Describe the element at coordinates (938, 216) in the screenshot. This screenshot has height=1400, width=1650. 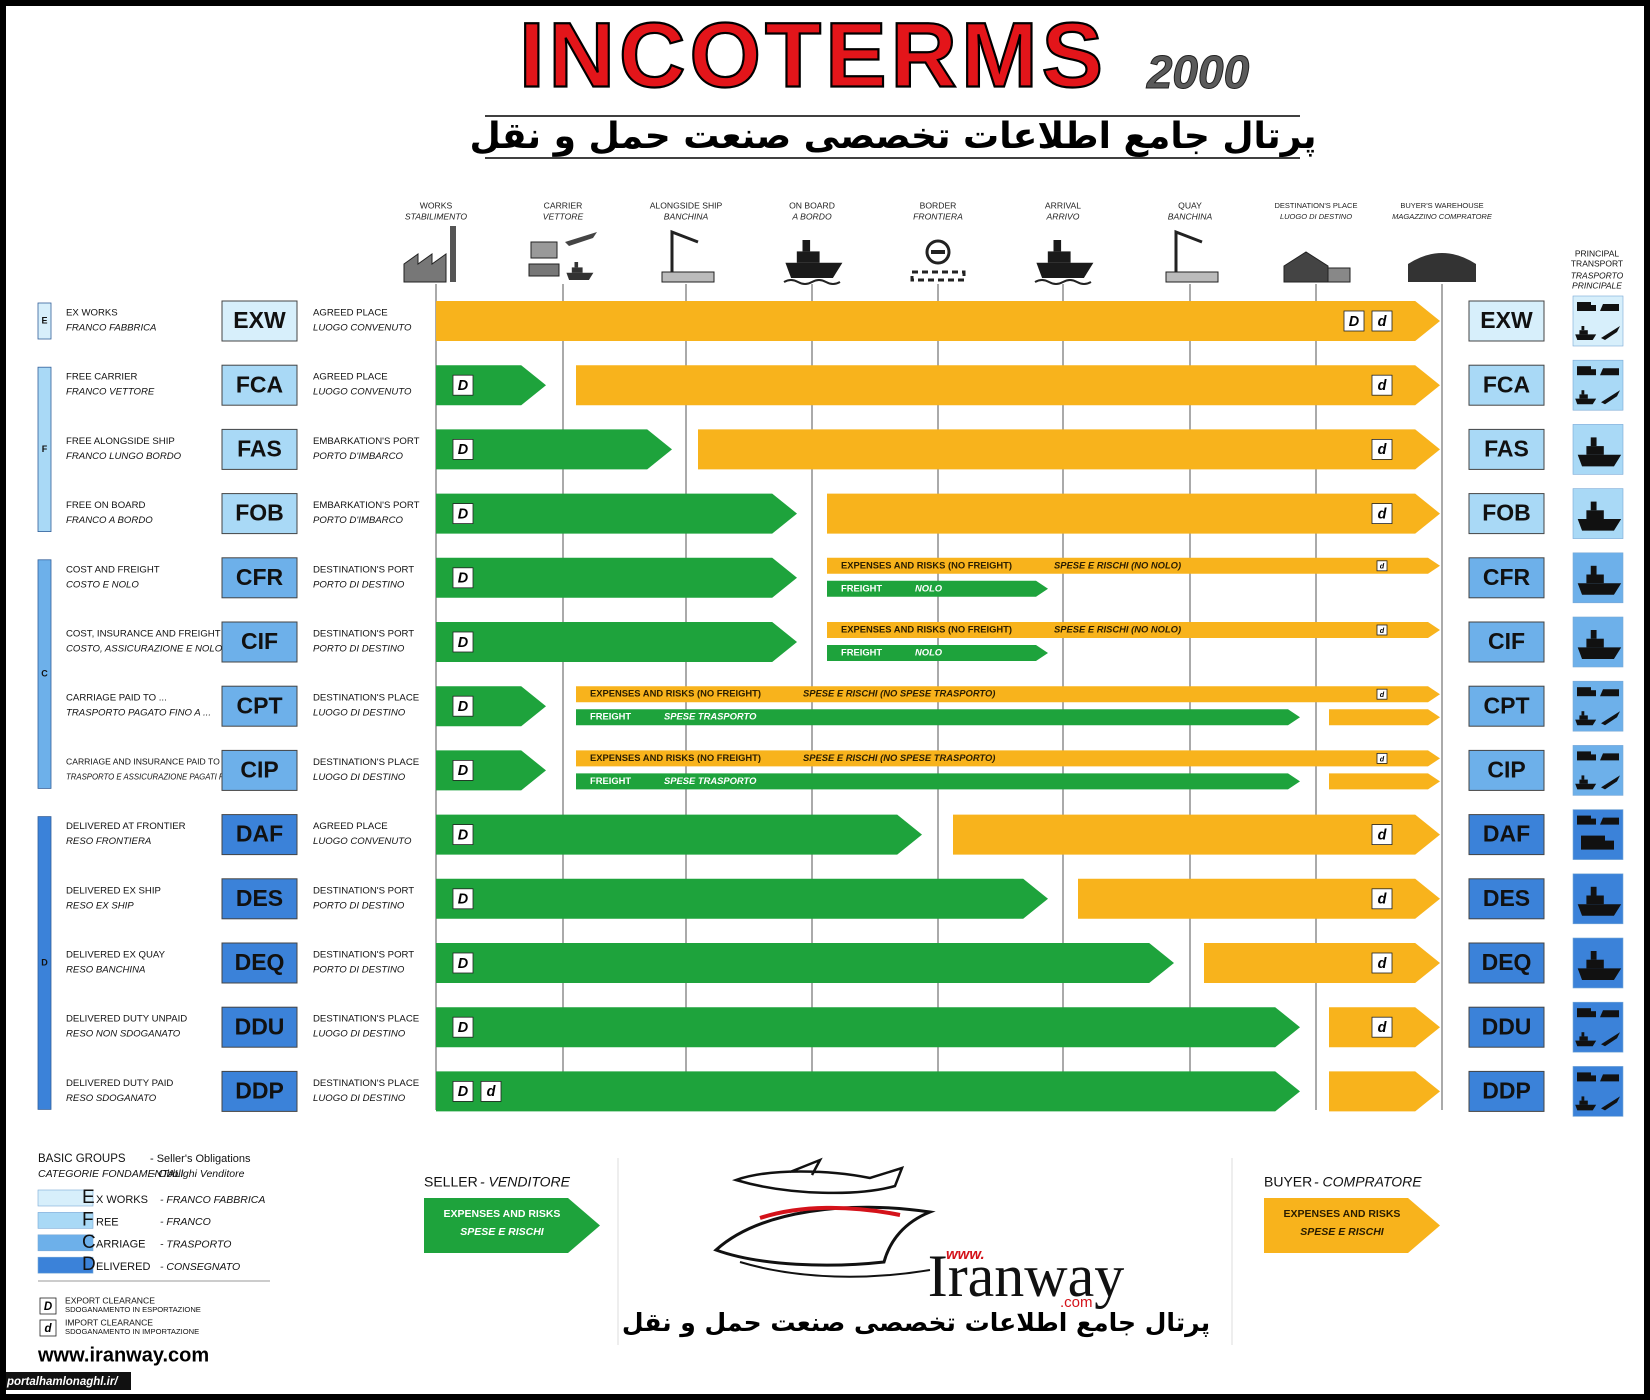
I see `stage-label-it: FRONTIERA` at that location.